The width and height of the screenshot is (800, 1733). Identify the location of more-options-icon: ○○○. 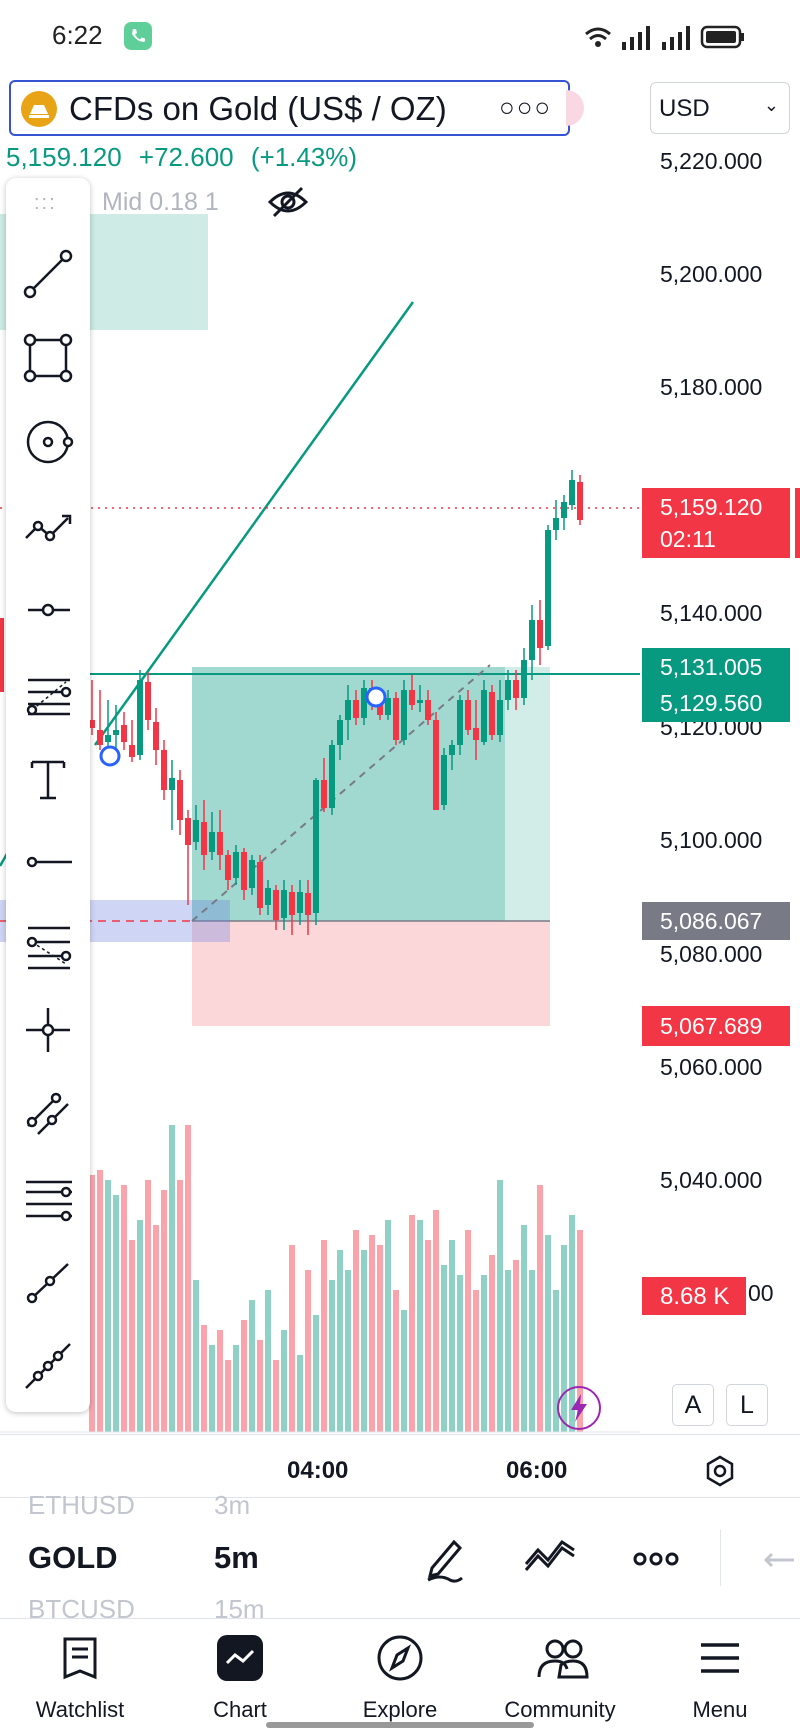
(526, 107).